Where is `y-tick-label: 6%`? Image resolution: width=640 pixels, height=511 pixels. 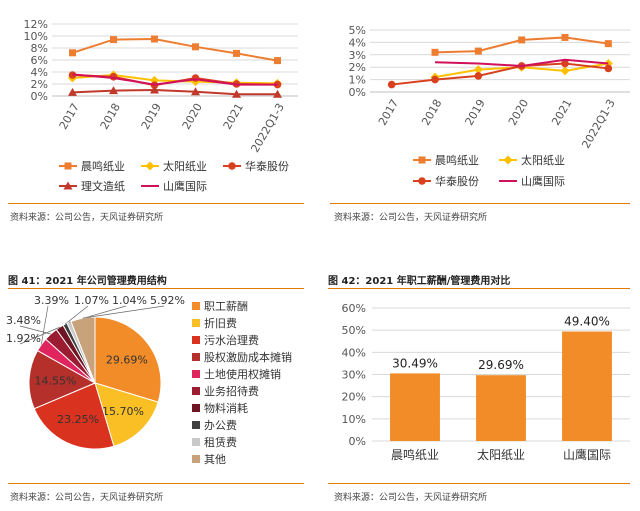 y-tick-label: 6% is located at coordinates (39, 60).